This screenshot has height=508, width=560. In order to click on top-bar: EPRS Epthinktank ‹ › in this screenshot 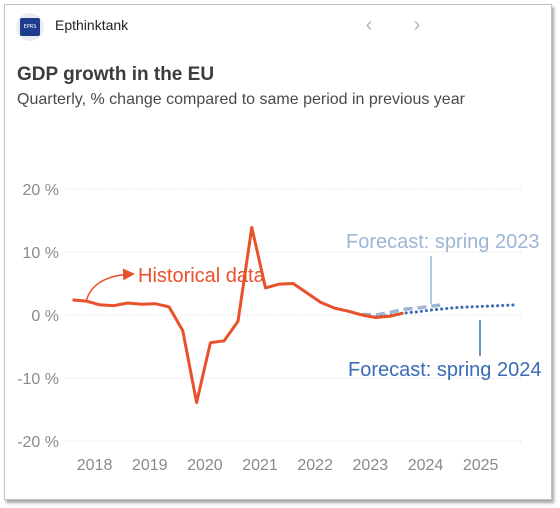, I will do `click(278, 25)`.